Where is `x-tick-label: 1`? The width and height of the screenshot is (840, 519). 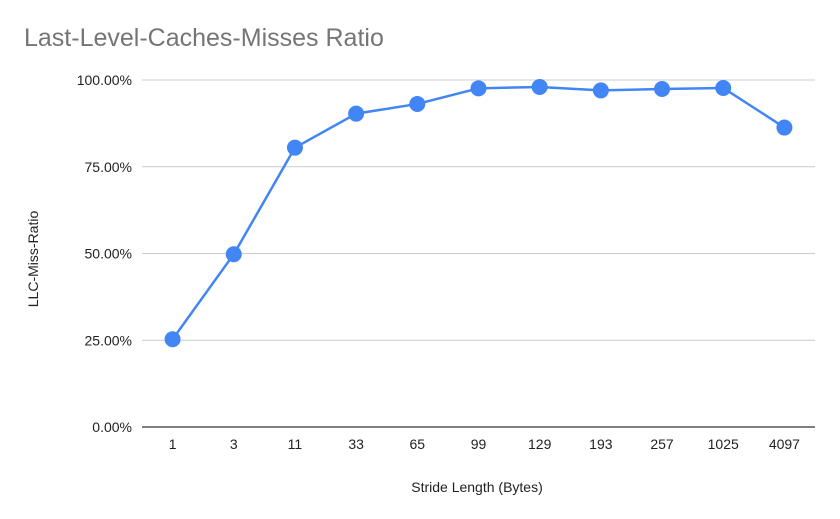 x-tick-label: 1 is located at coordinates (173, 444).